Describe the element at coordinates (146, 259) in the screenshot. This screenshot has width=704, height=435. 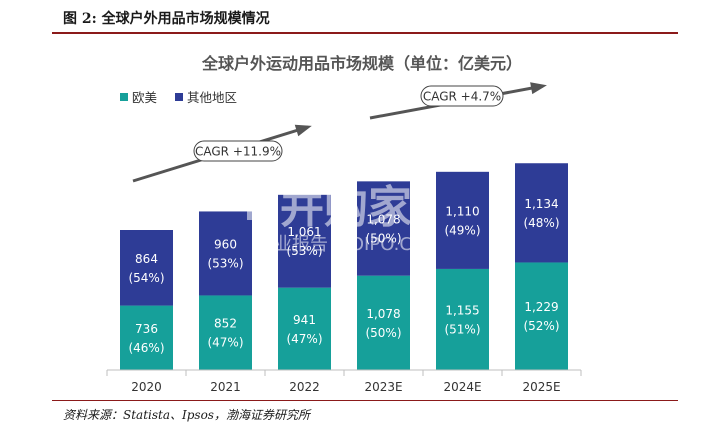
I see `bar-value-label: 864` at that location.